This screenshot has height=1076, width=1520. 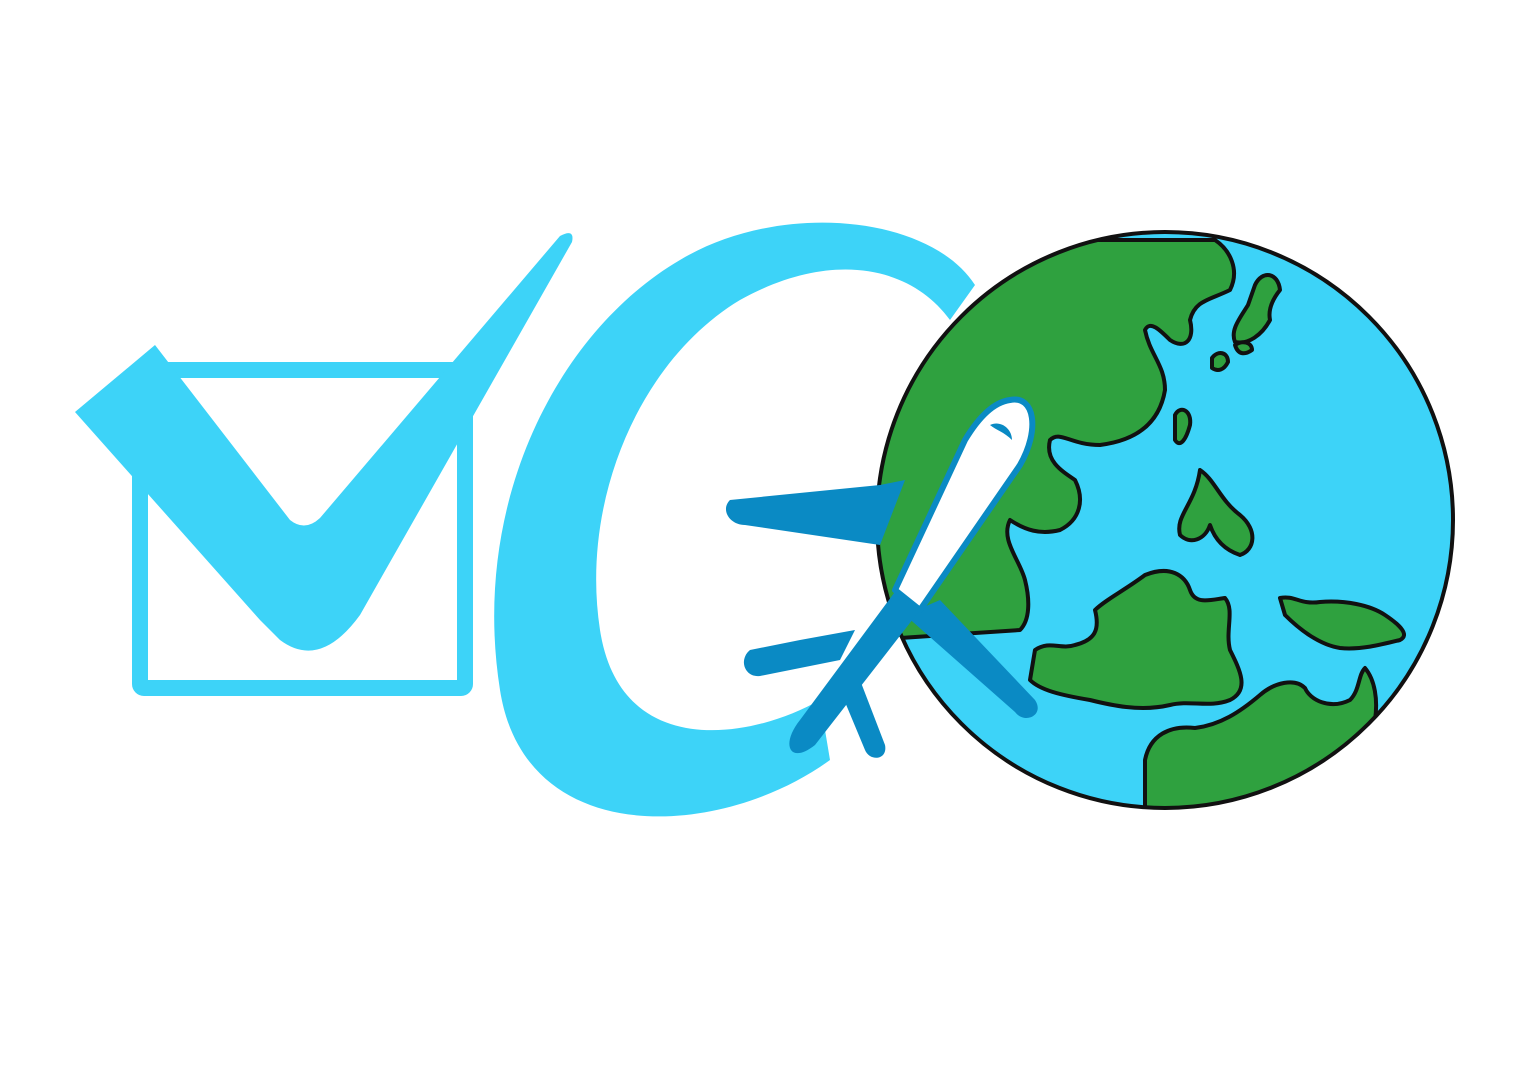 What do you see at coordinates (881, 577) in the screenshot?
I see `airplane-icon` at bounding box center [881, 577].